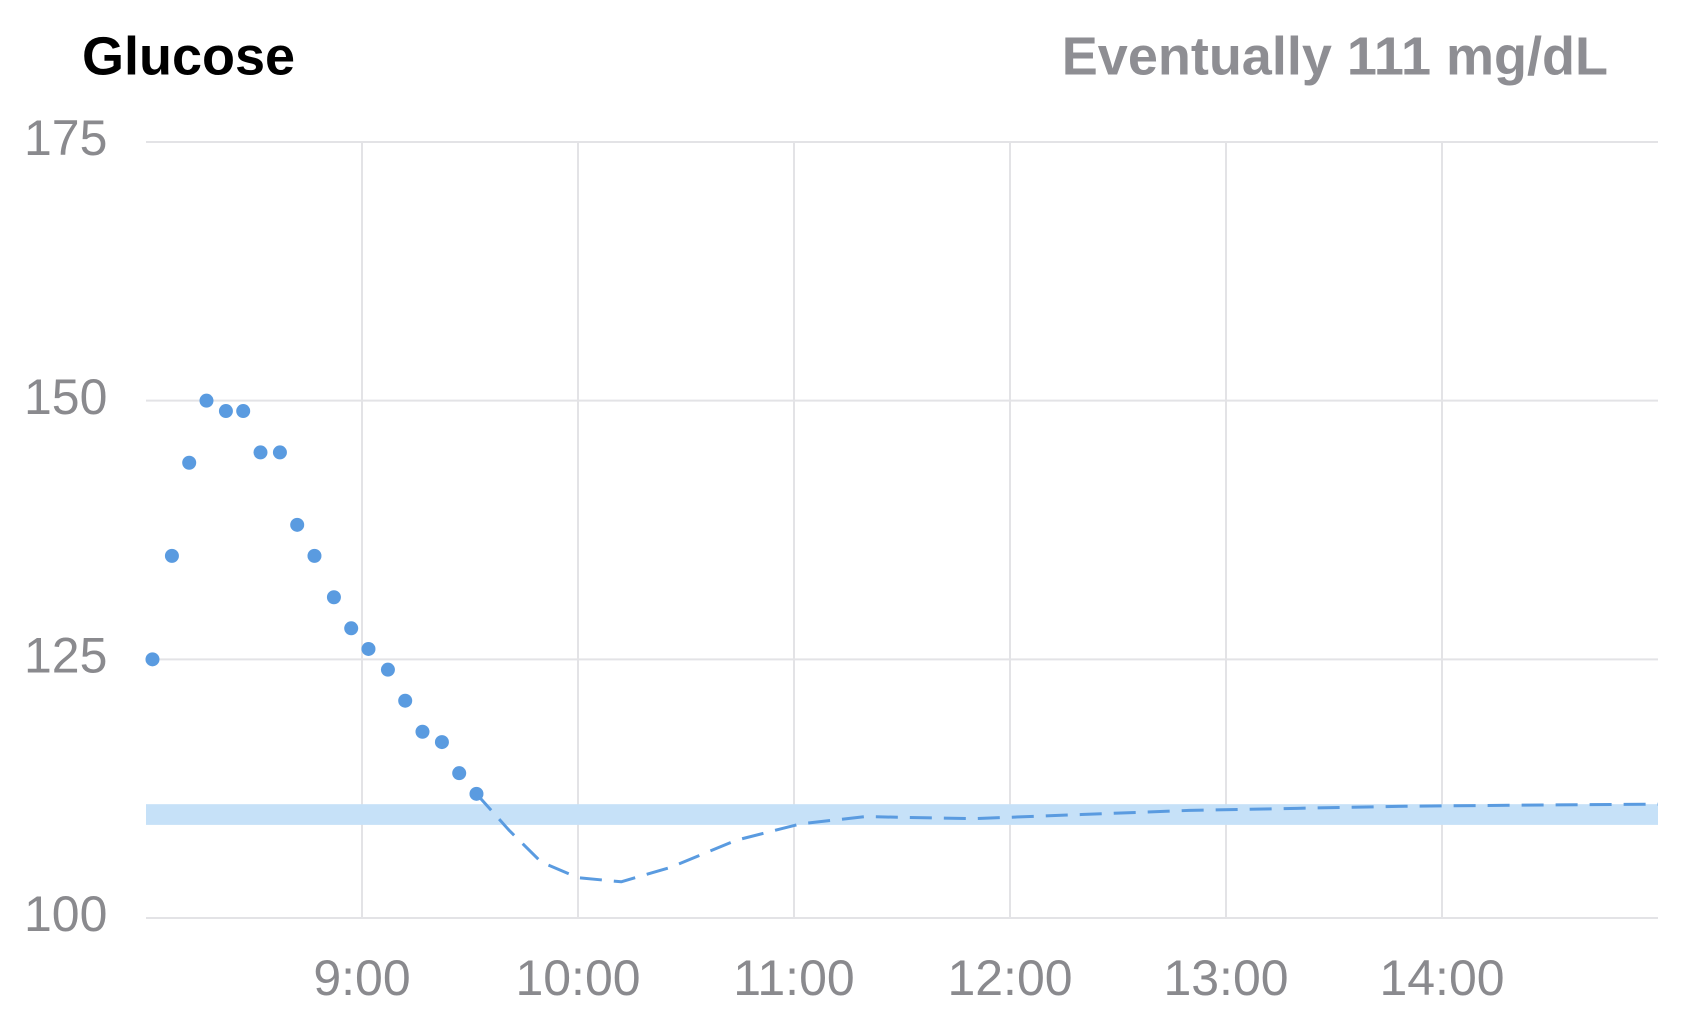  What do you see at coordinates (1335, 56) in the screenshot?
I see `chart-subtitle: Eventually 111 mg/dL` at bounding box center [1335, 56].